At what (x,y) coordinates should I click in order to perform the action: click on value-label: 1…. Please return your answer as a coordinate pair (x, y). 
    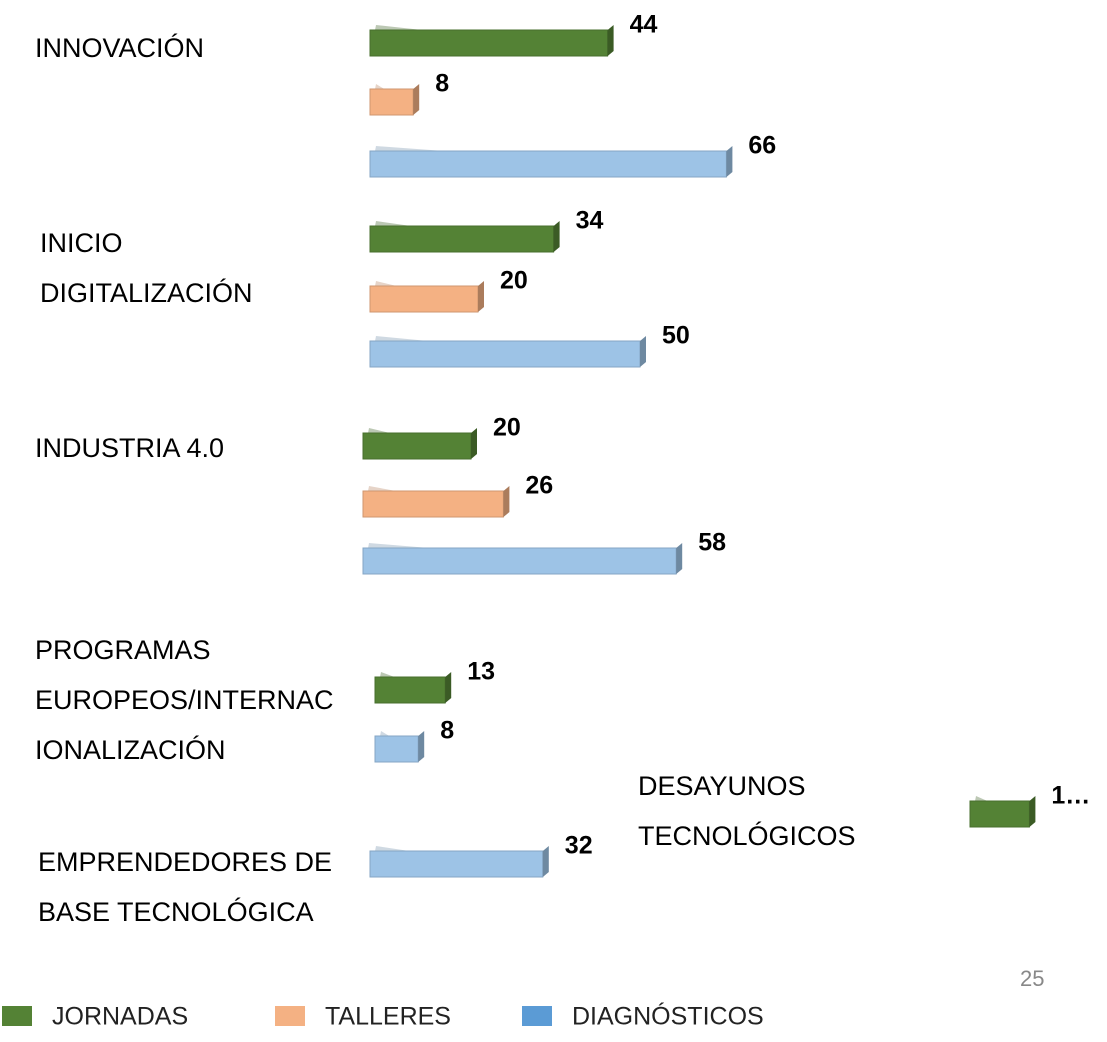
    Looking at the image, I should click on (1070, 796).